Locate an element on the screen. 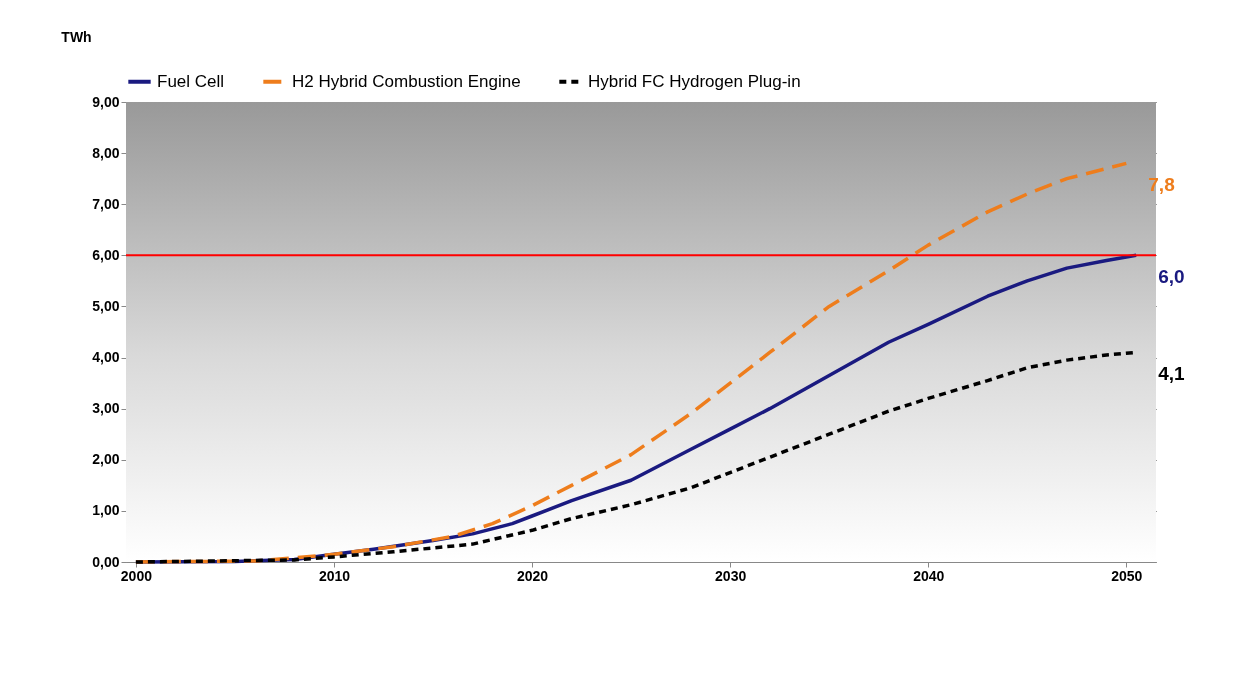 The width and height of the screenshot is (1238, 698). y-axis-title: TWh is located at coordinates (76, 36).